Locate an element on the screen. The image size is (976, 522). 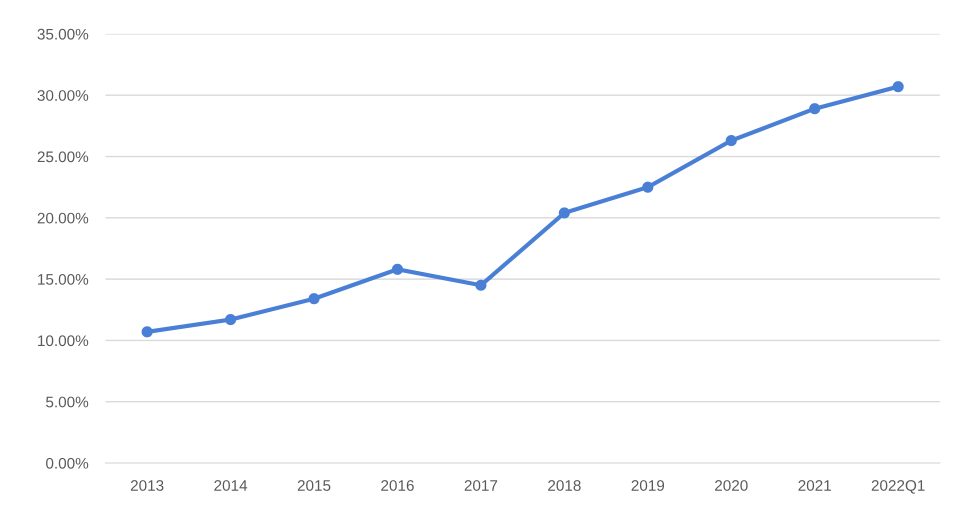
y-tick-label: 20.00% is located at coordinates (63, 218).